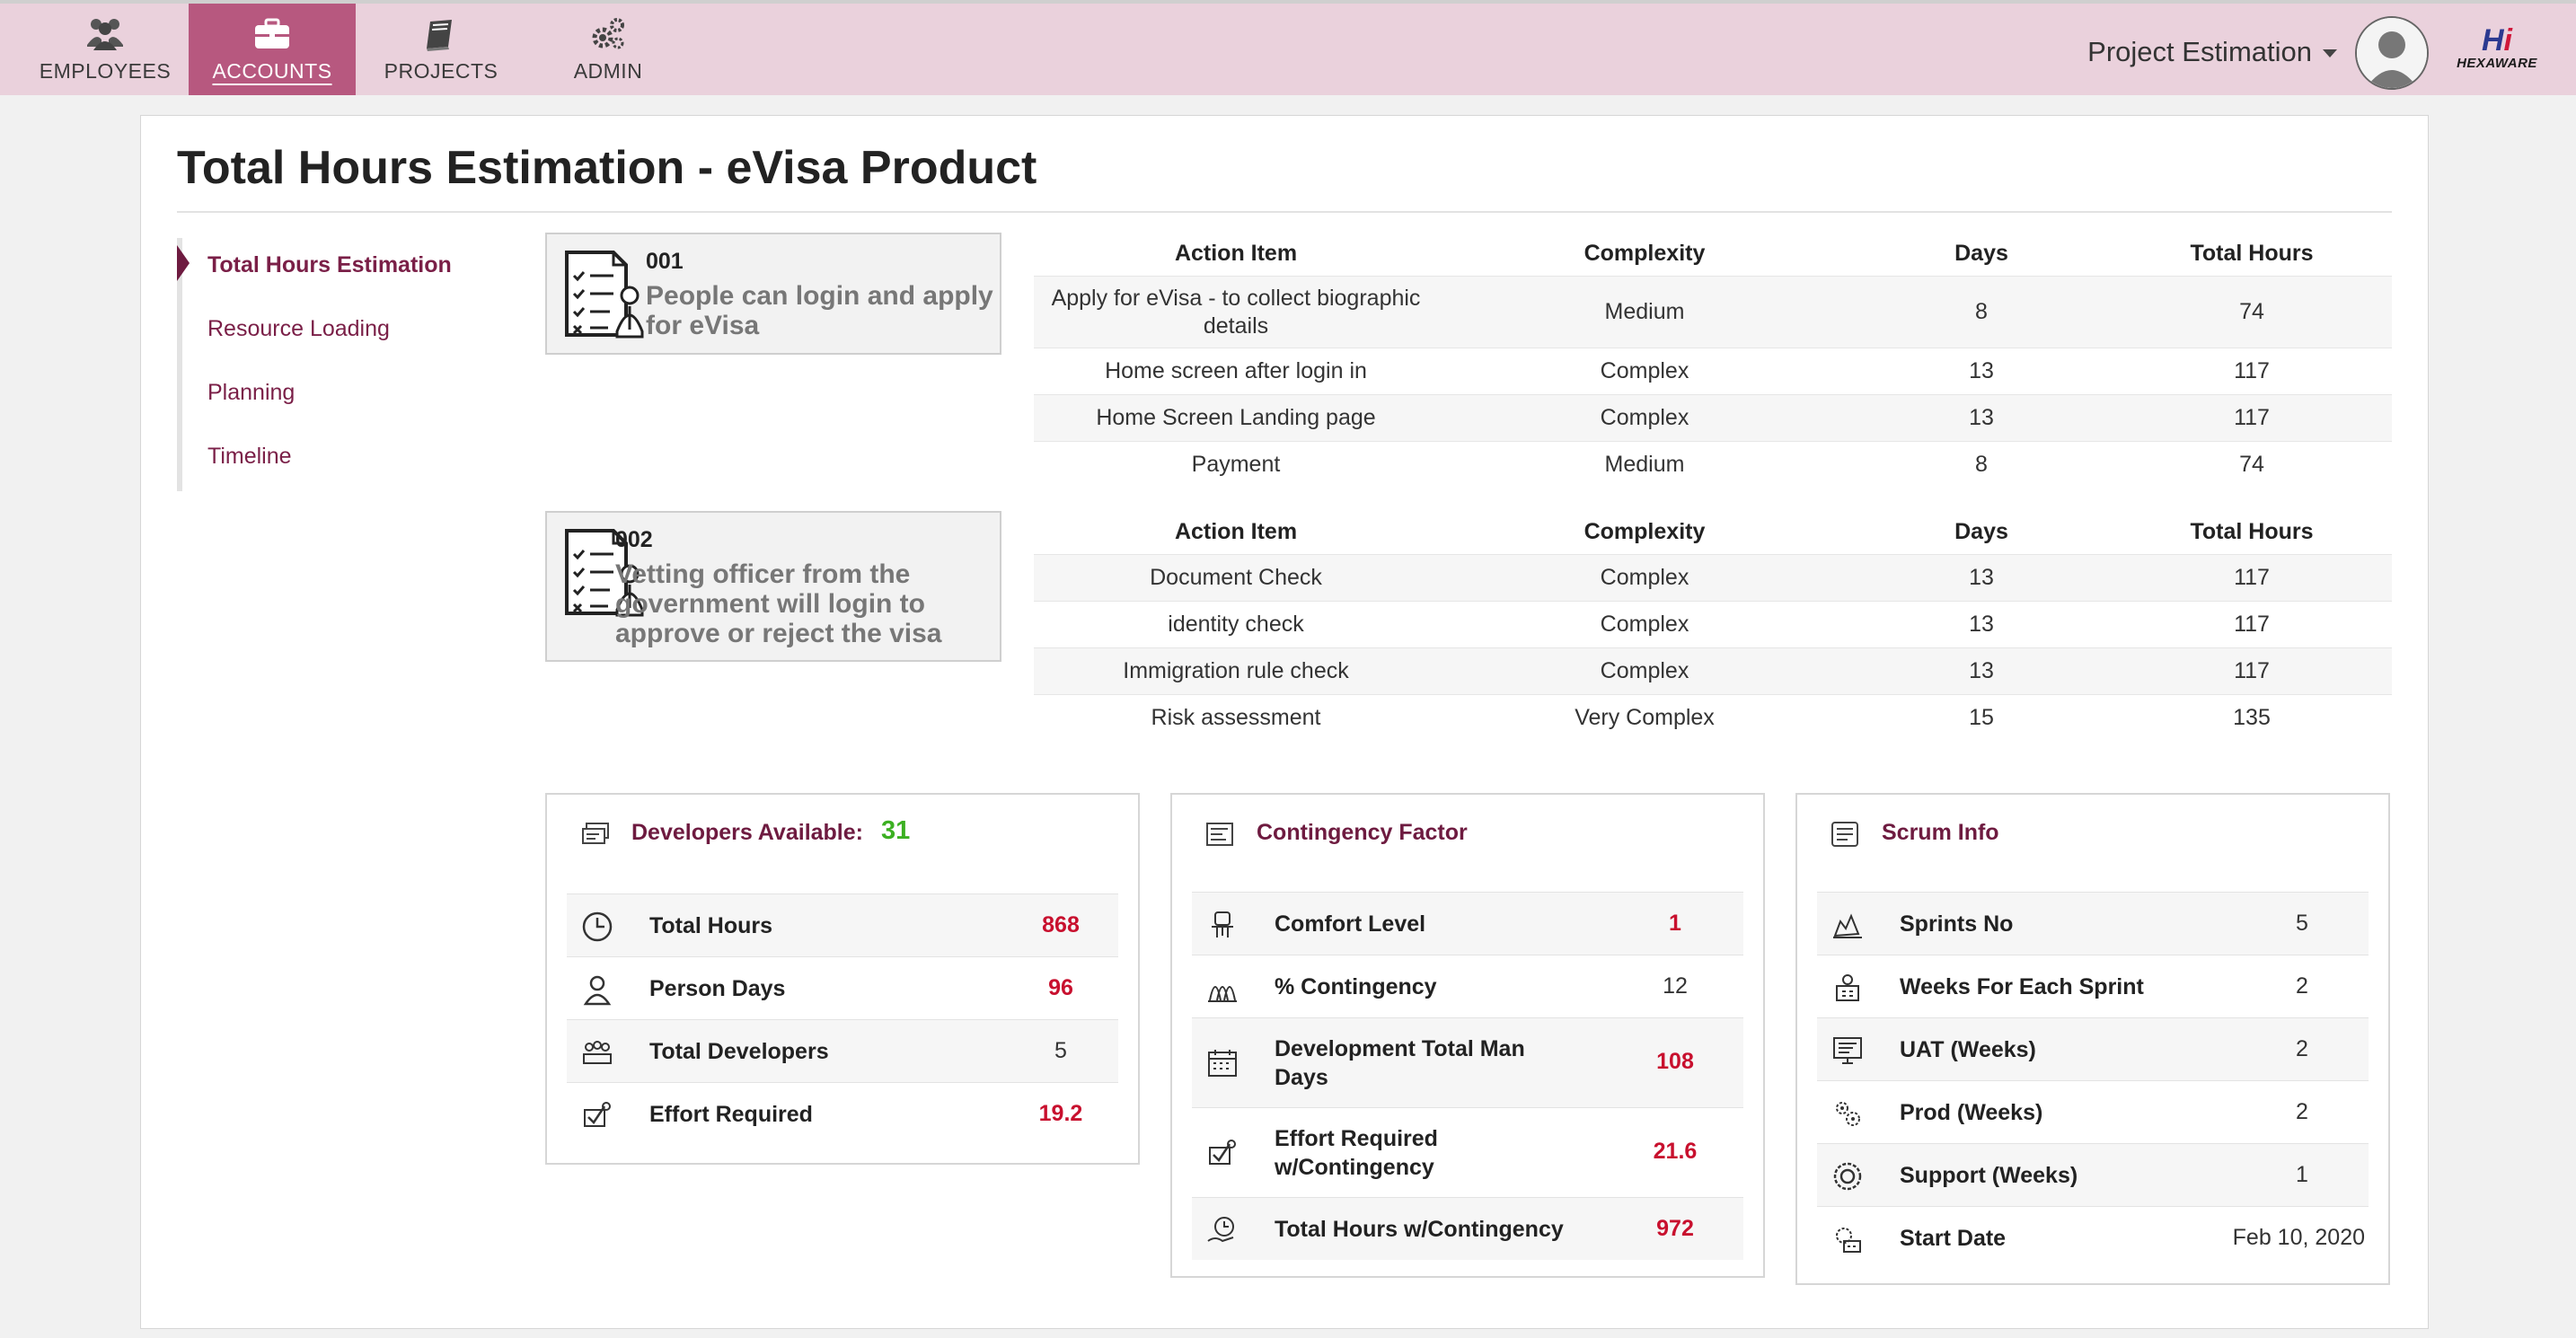 This screenshot has width=2576, height=1338. Describe the element at coordinates (842, 987) in the screenshot. I see `list-item: Person Days 96` at that location.